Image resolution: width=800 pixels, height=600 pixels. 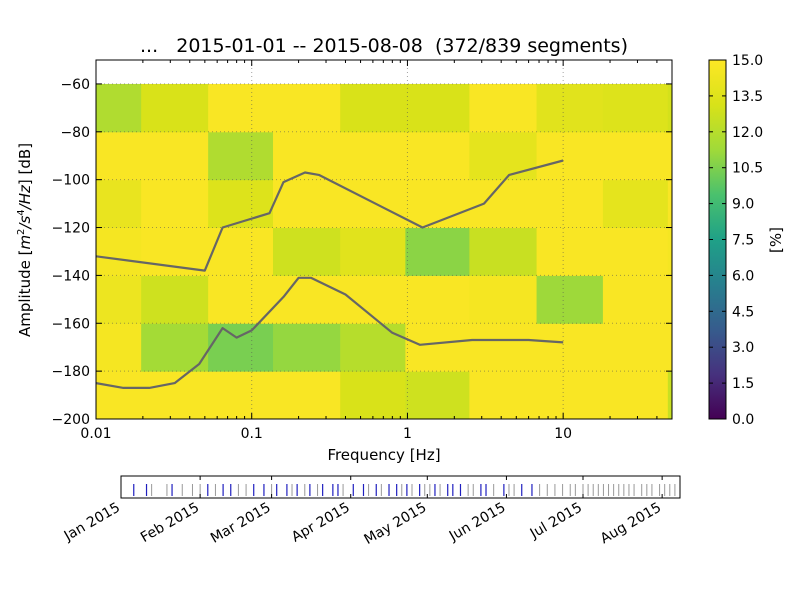 I want to click on y-tick-label: −140, so click(x=71, y=276).